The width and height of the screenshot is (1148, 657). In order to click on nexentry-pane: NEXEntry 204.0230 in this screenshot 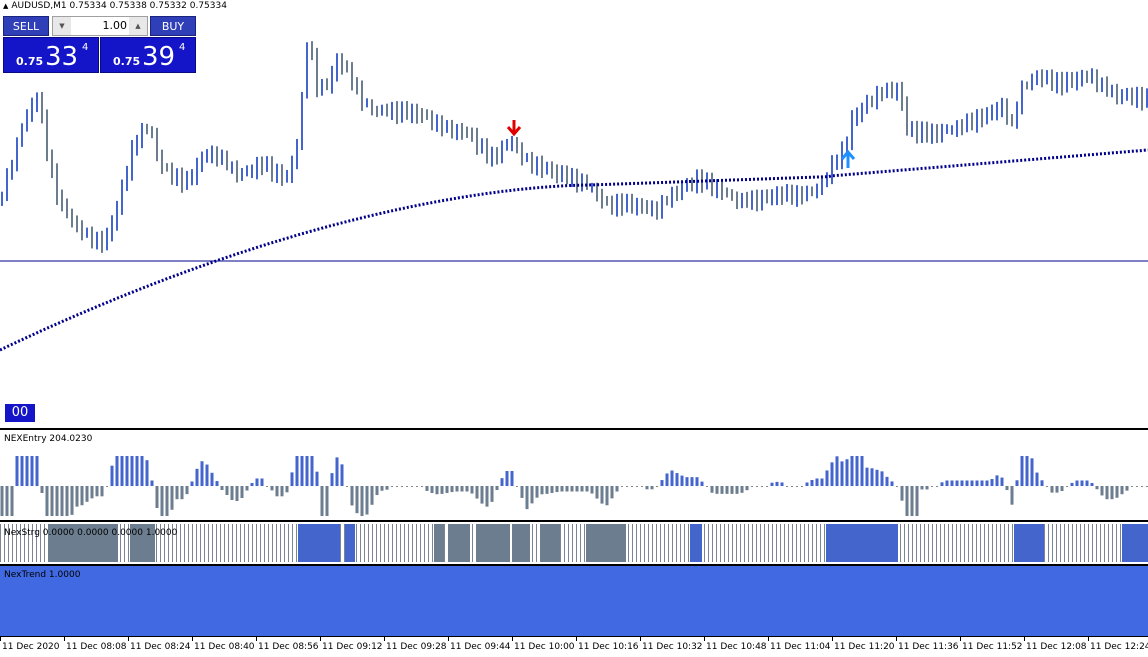, I will do `click(574, 475)`.